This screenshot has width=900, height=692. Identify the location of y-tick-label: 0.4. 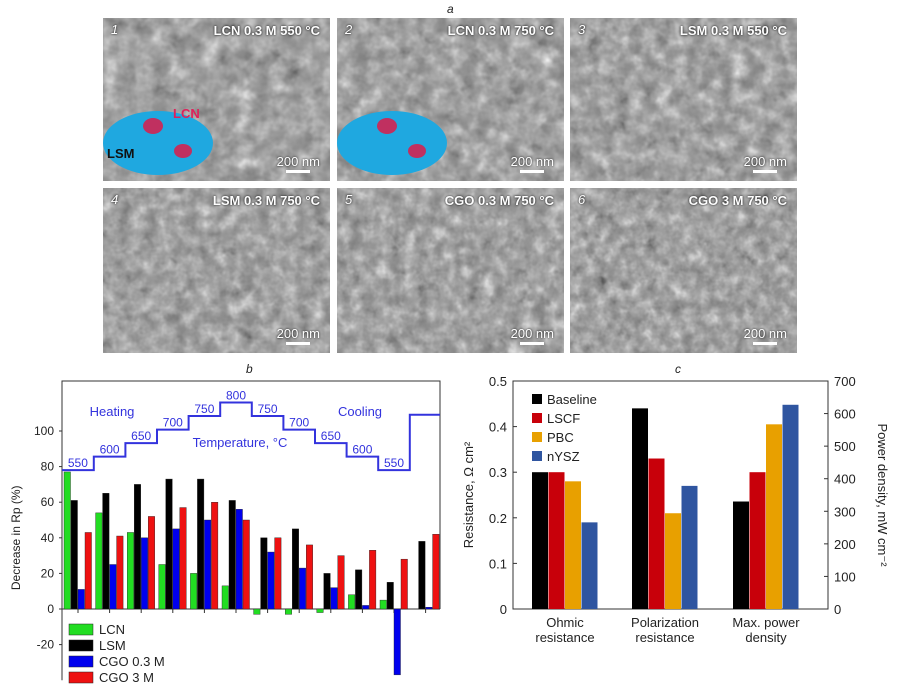
(498, 427).